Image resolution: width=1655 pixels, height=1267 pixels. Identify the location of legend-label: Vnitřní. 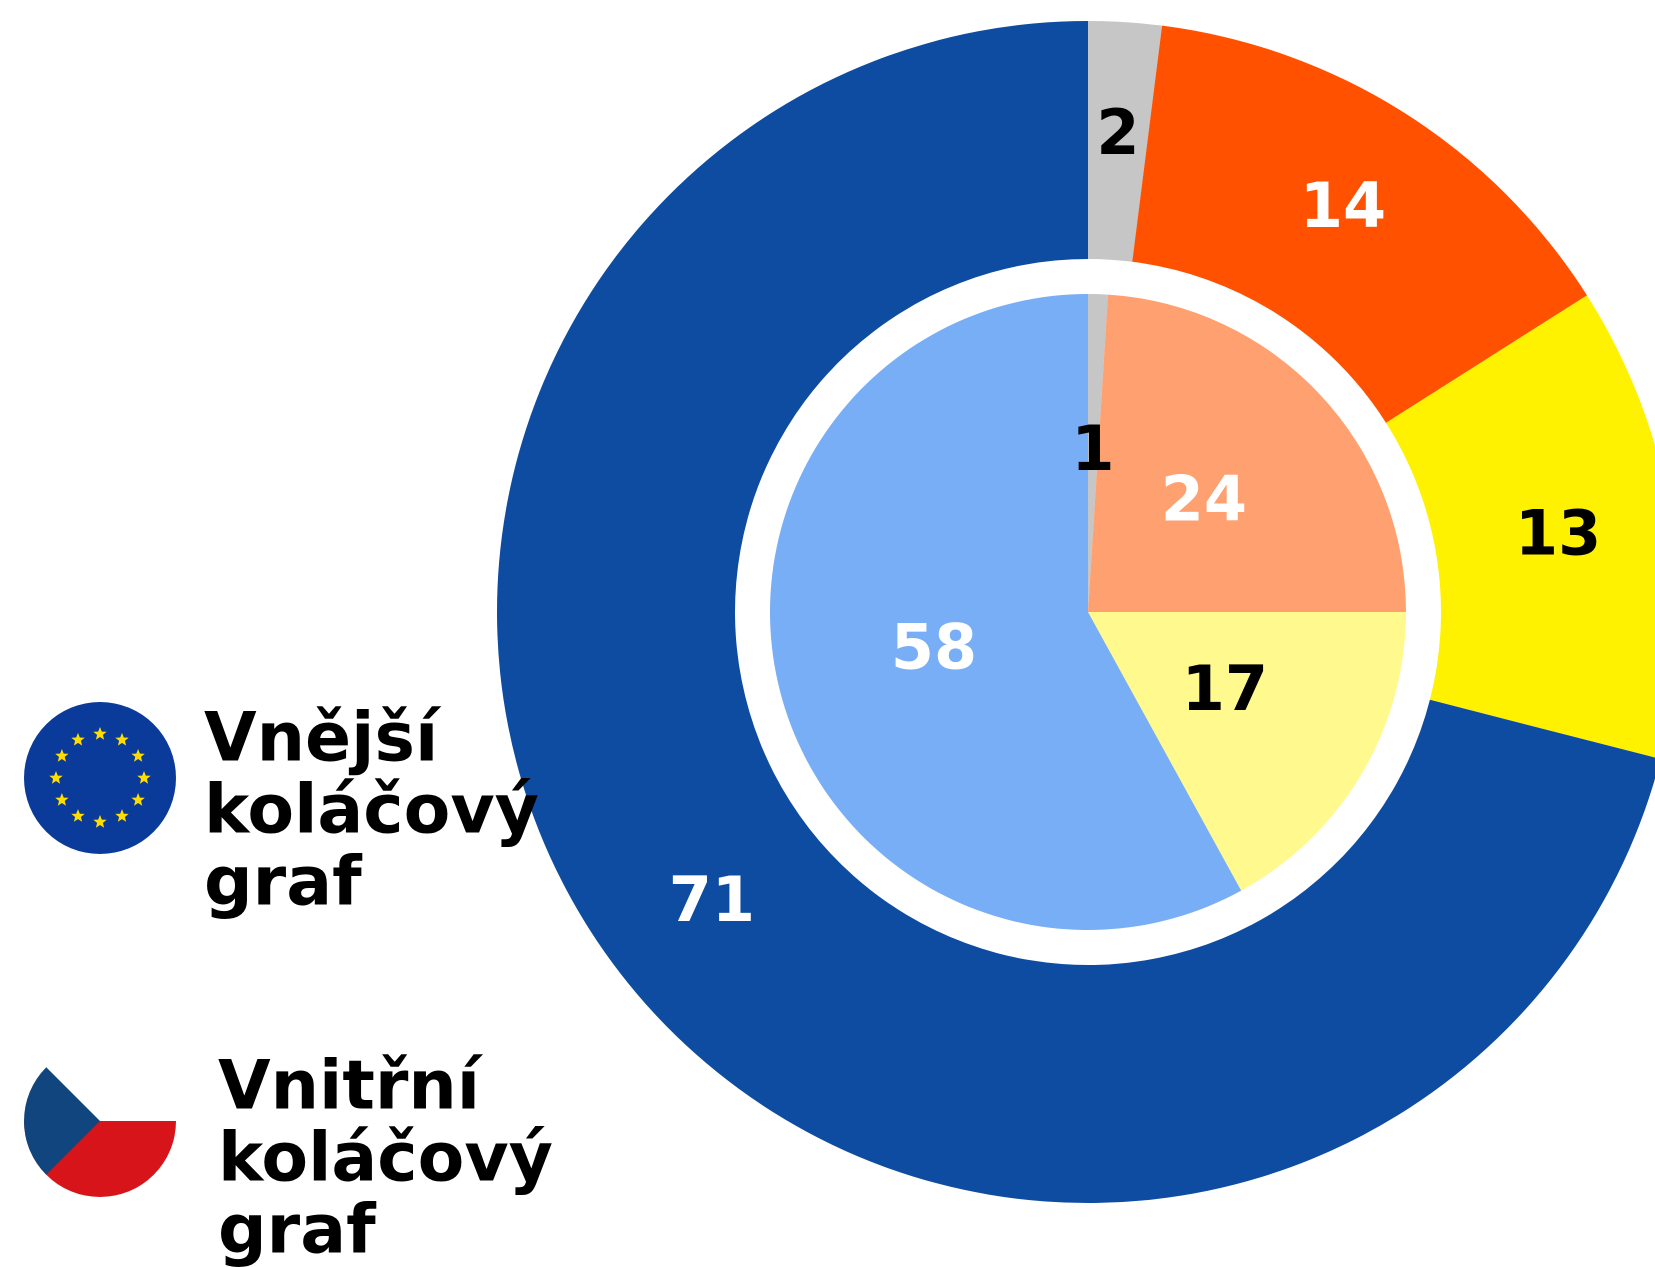
(351, 1086).